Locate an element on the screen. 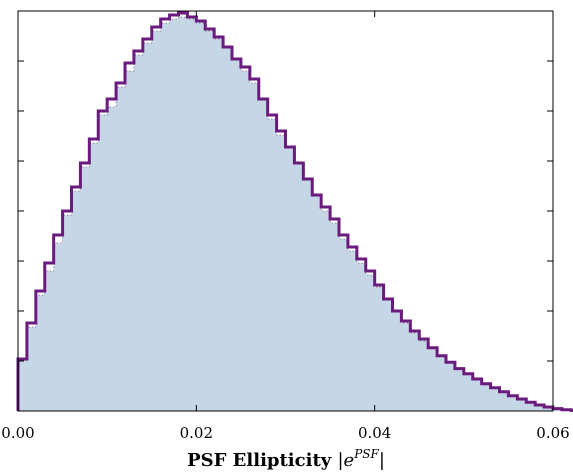 The width and height of the screenshot is (573, 475). x-axis-title: PSF Ellipticity |ePSF| is located at coordinates (286, 459).